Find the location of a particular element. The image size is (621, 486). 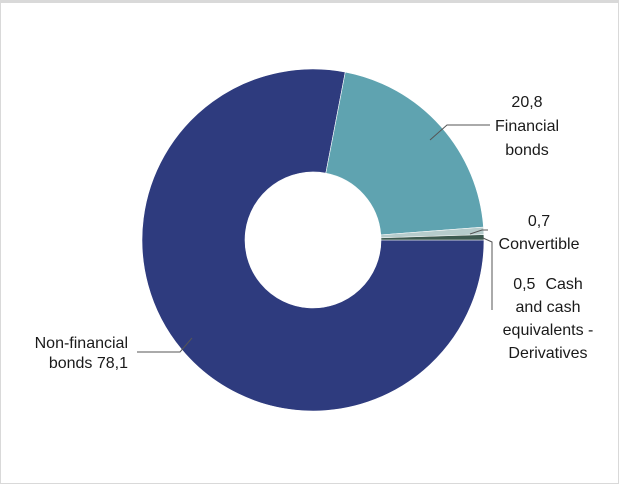

label-convertible-value: 0,7 is located at coordinates (539, 221).